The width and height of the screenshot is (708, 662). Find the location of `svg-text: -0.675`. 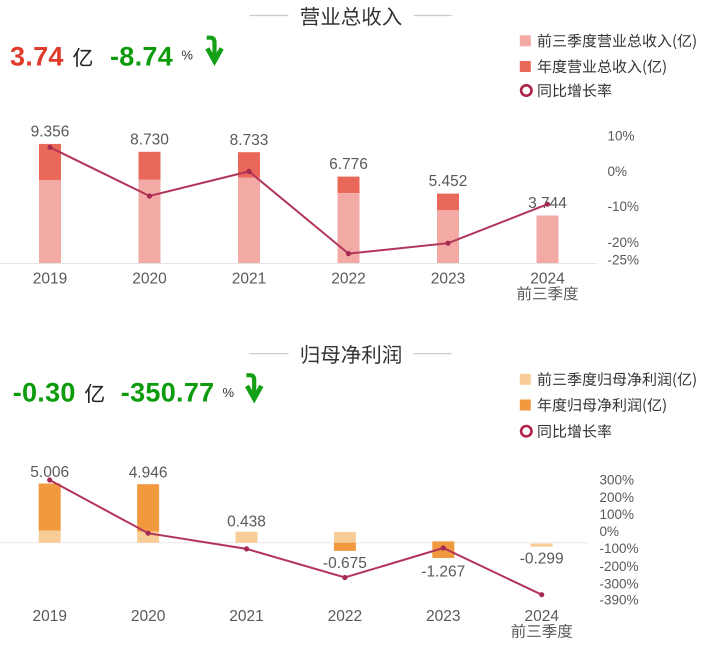

svg-text: -0.675 is located at coordinates (345, 563).